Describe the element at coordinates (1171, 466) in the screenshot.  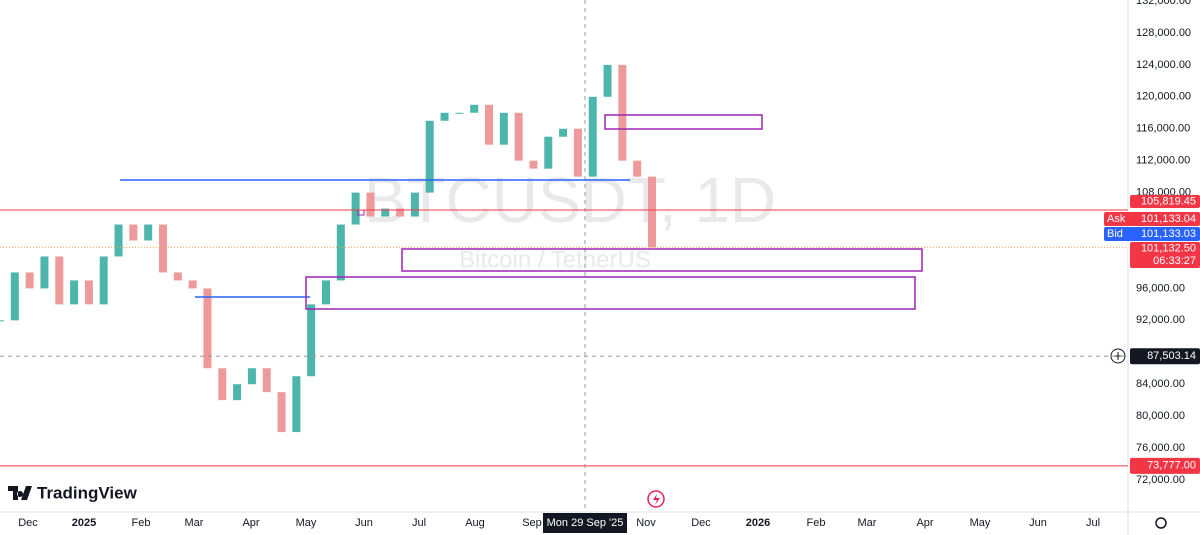
I see `alert-low-tag: 73,777.00` at that location.